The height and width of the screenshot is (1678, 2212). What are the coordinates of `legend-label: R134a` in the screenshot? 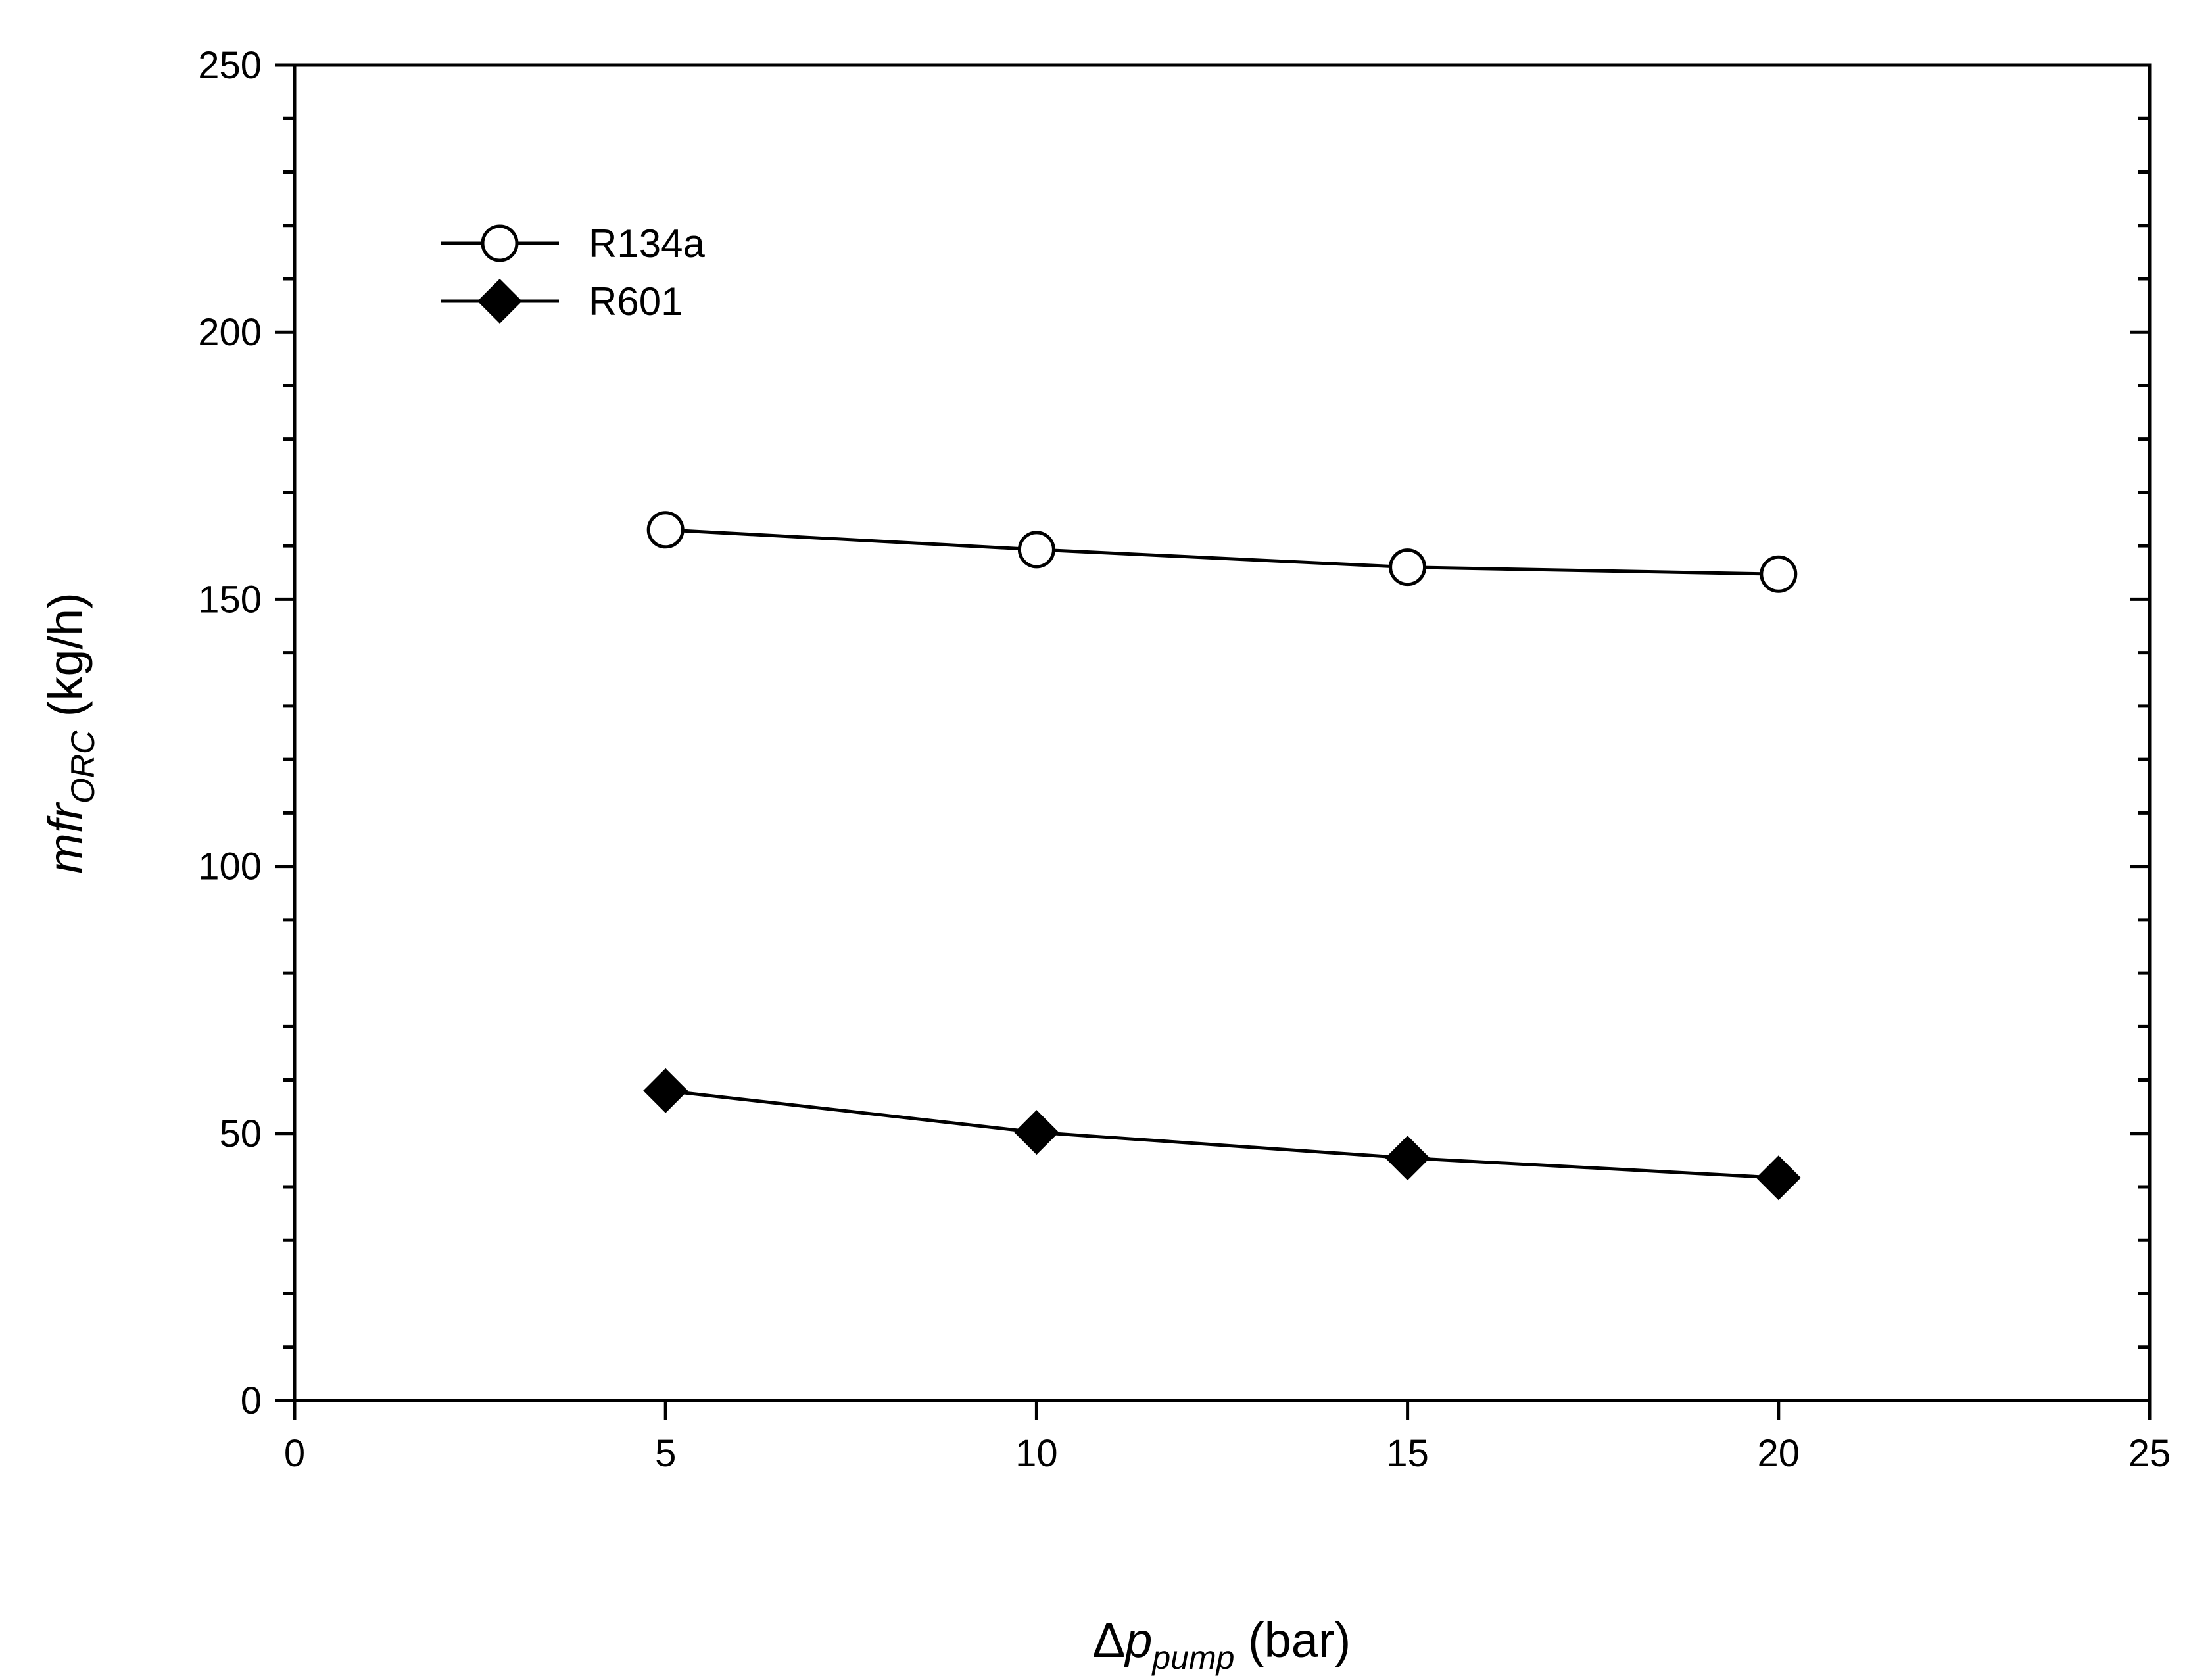 It's located at (647, 244).